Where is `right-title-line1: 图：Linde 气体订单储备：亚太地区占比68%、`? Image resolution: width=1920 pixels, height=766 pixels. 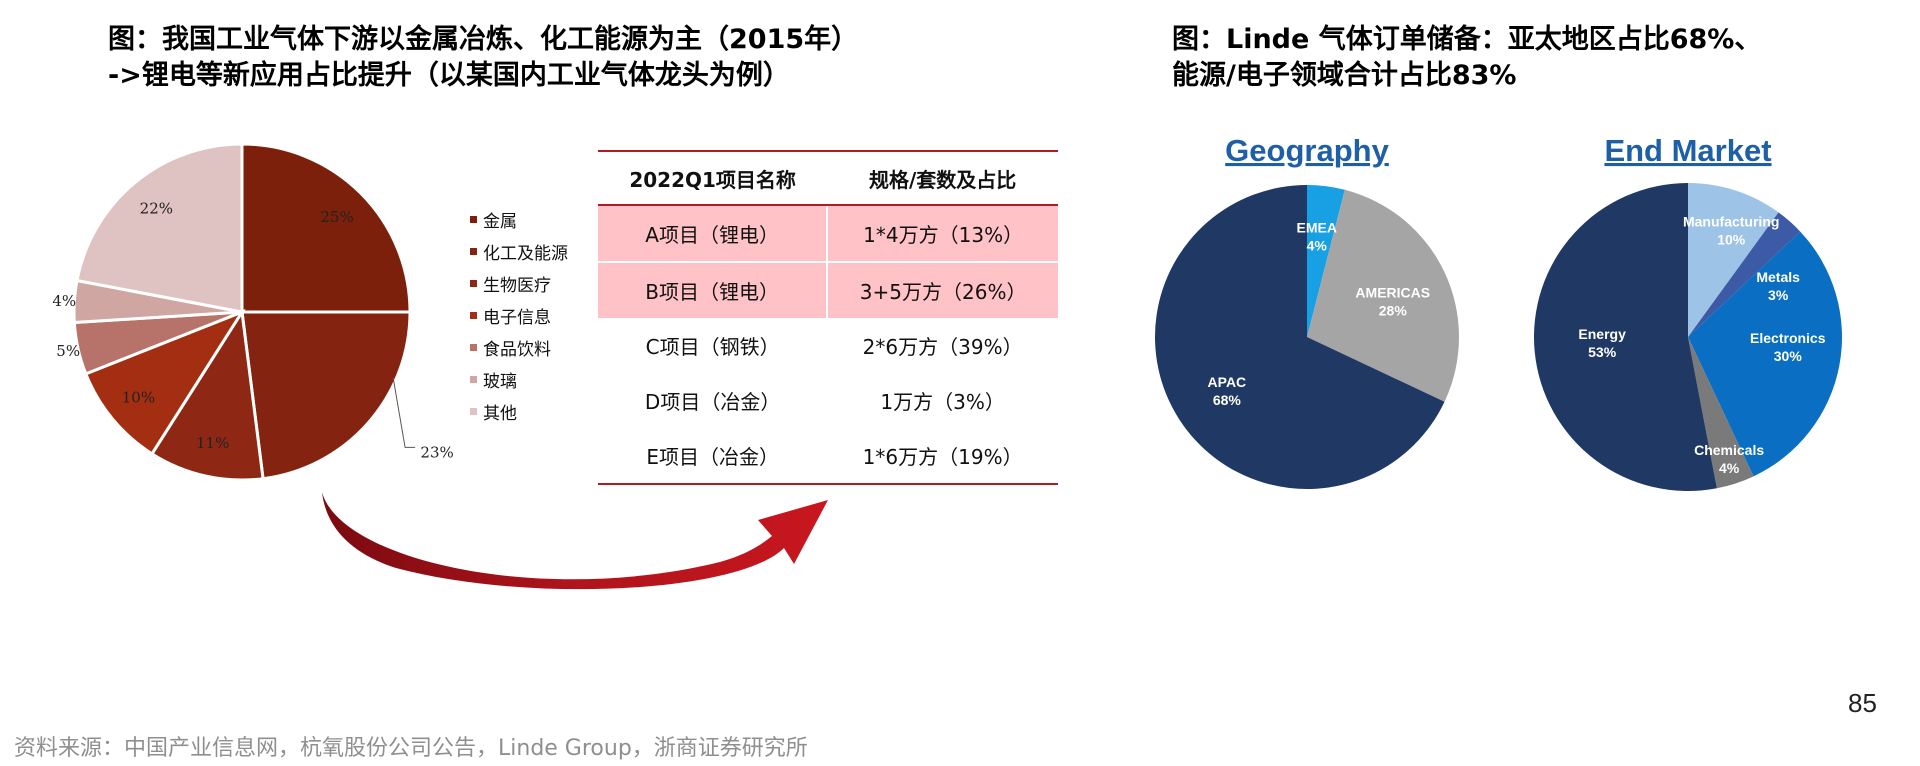 right-title-line1: 图：Linde 气体订单储备：亚太地区占比68%、 is located at coordinates (1467, 39).